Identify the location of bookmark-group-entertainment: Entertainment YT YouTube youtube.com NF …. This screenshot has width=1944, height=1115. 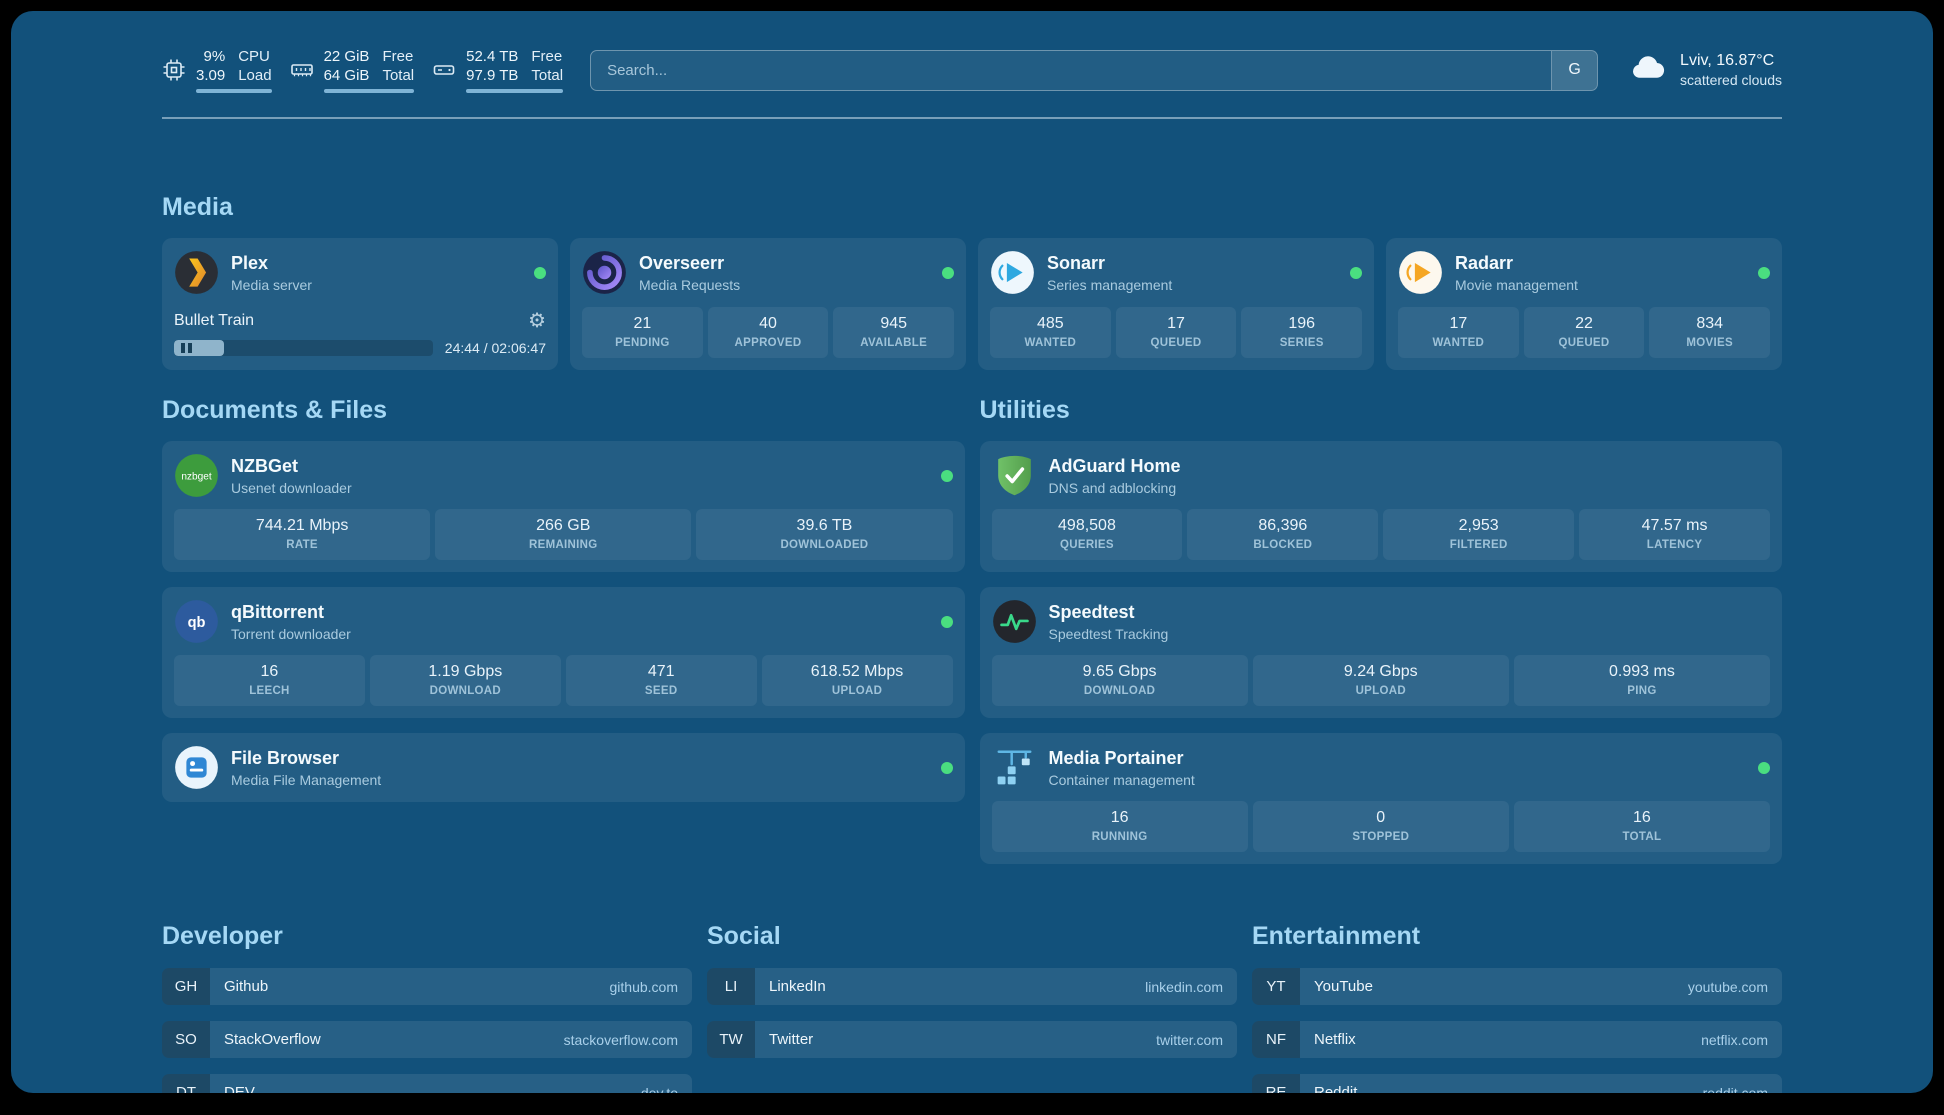
(1517, 1007).